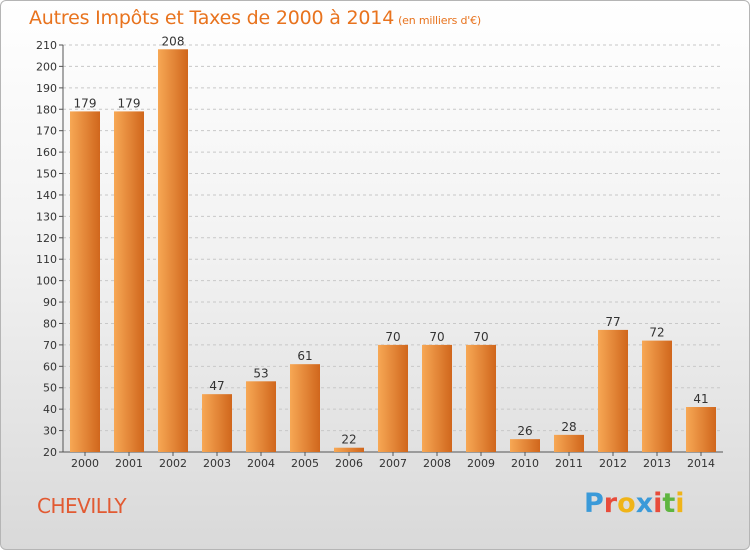 The width and height of the screenshot is (750, 550). Describe the element at coordinates (644, 503) in the screenshot. I see `logo-letter: x` at that location.